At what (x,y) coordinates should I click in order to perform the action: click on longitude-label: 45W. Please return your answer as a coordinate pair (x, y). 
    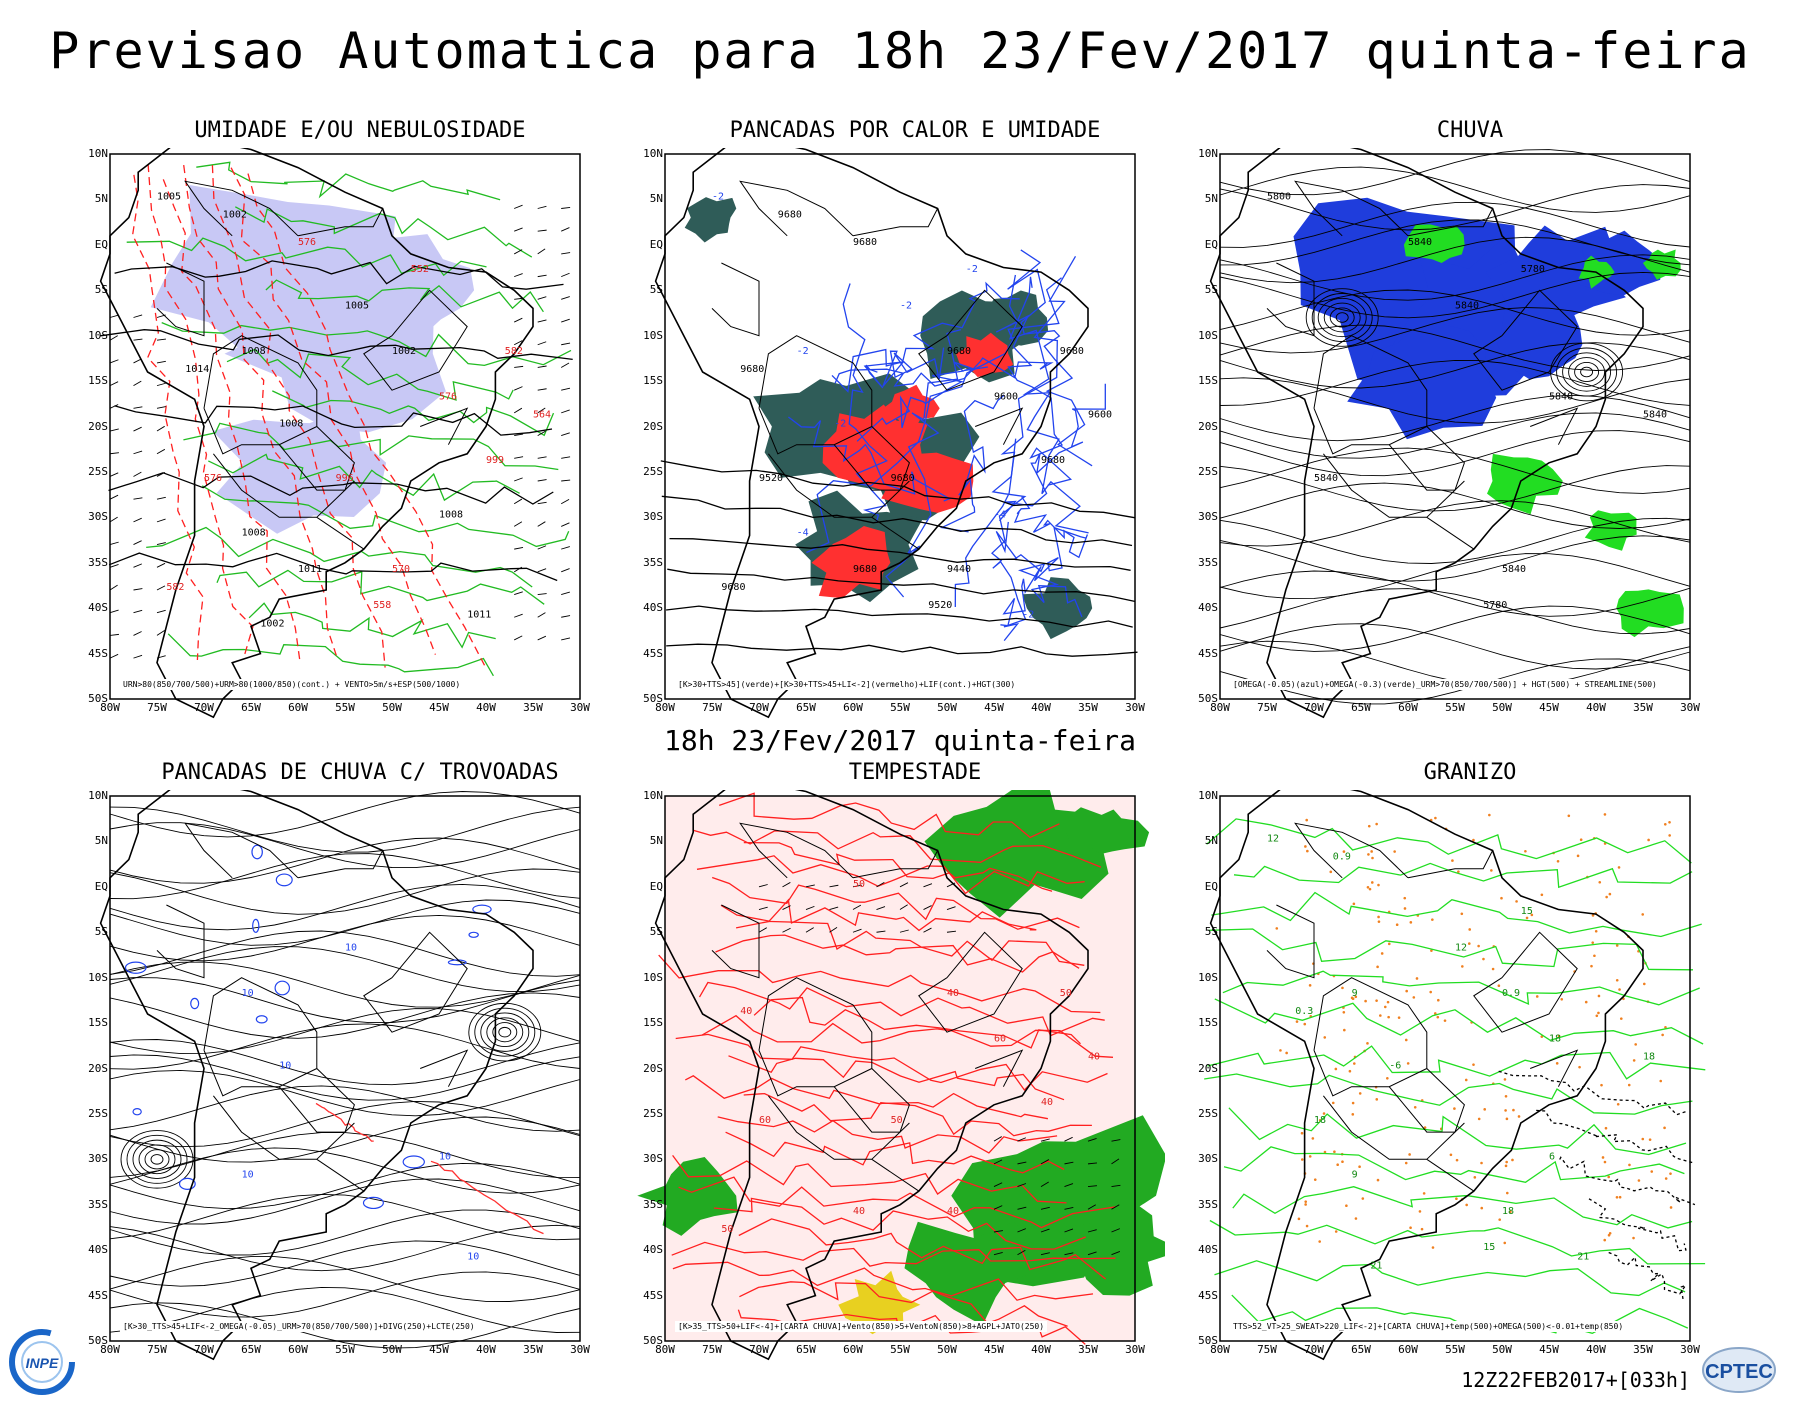
    Looking at the image, I should click on (439, 1349).